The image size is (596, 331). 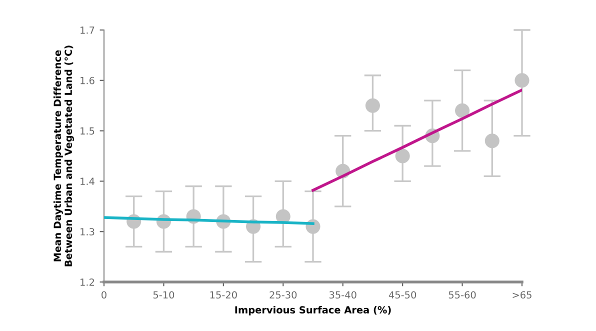 What do you see at coordinates (87, 30) in the screenshot?
I see `y-tick-label: 1.7` at bounding box center [87, 30].